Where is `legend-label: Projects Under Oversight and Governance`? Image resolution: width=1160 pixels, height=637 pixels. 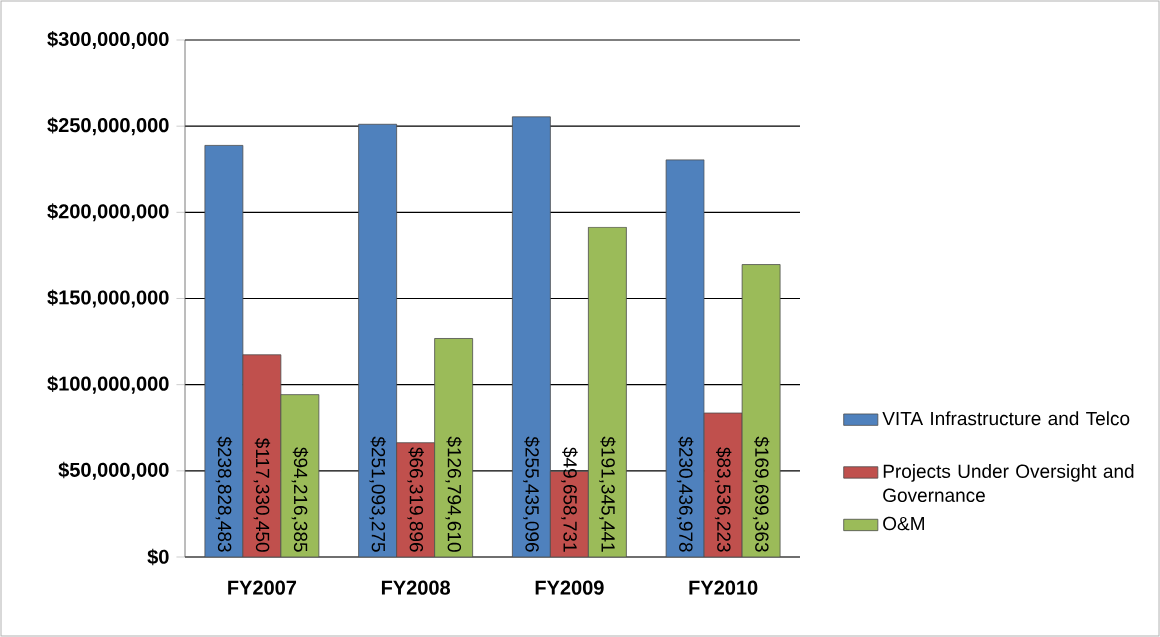 legend-label: Projects Under Oversight and Governance is located at coordinates (1008, 483).